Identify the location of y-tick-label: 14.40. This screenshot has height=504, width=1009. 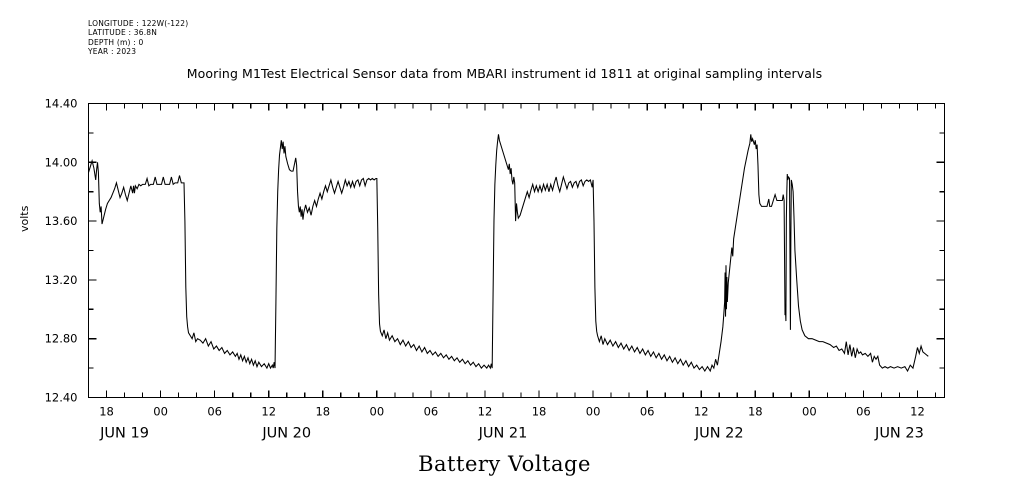
(61, 104).